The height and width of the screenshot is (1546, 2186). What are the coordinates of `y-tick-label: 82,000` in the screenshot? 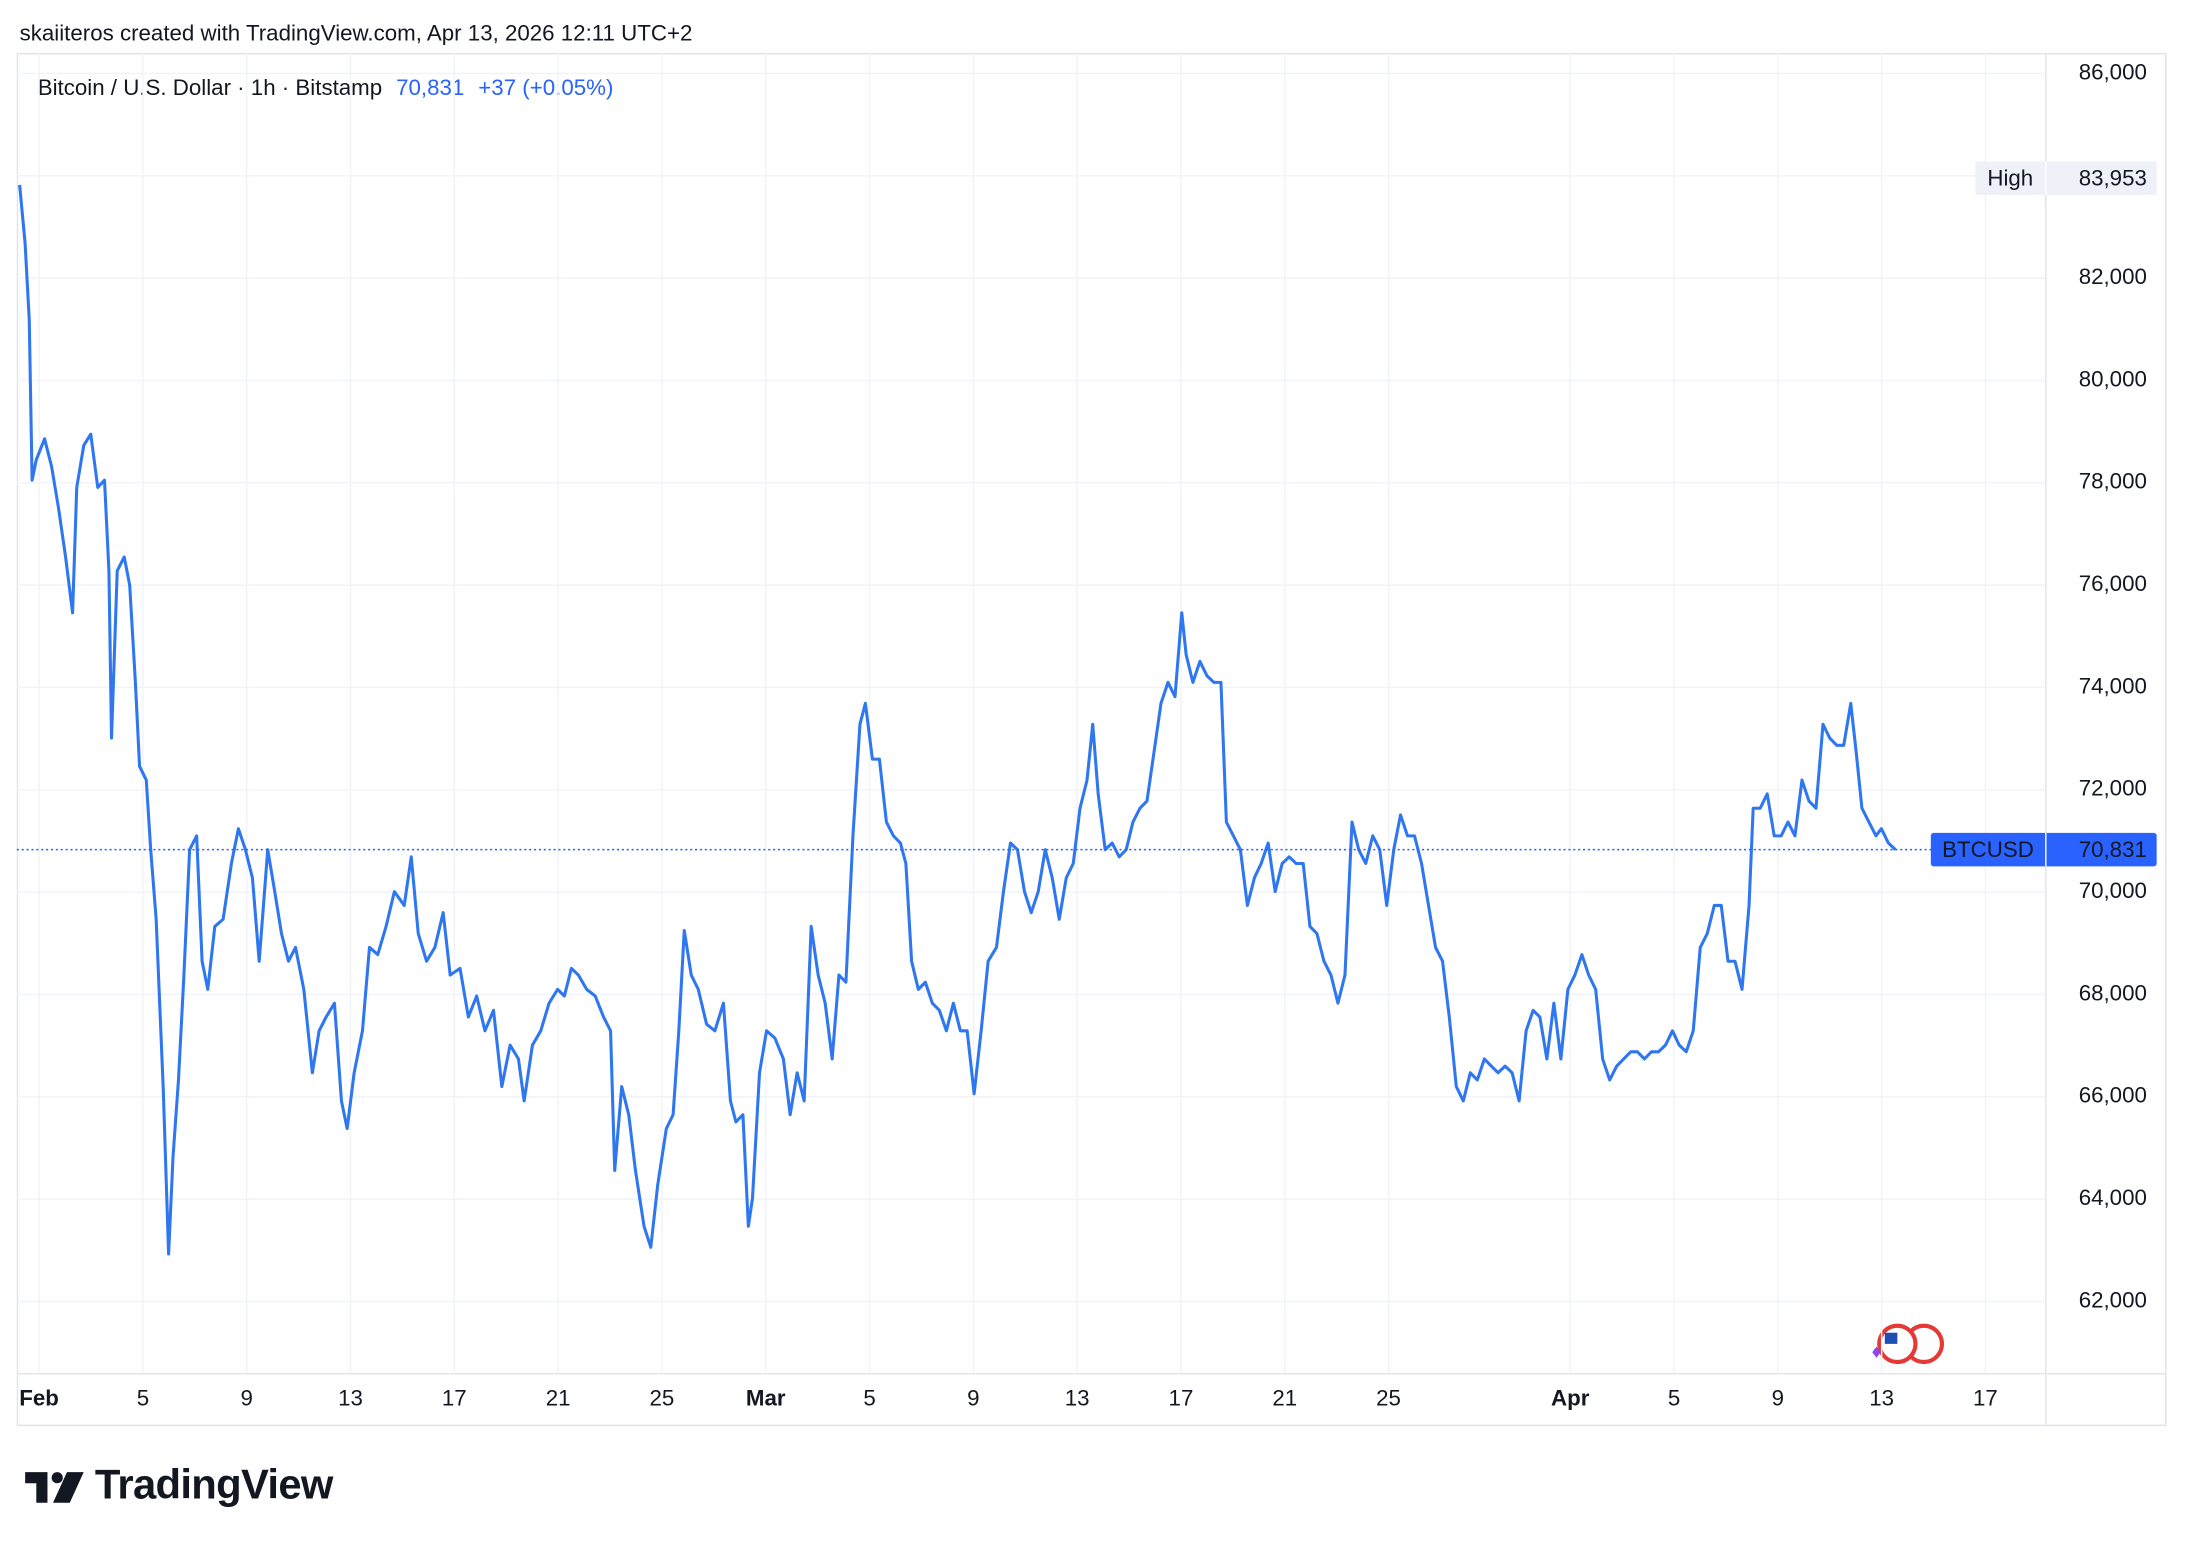 It's located at (2113, 276).